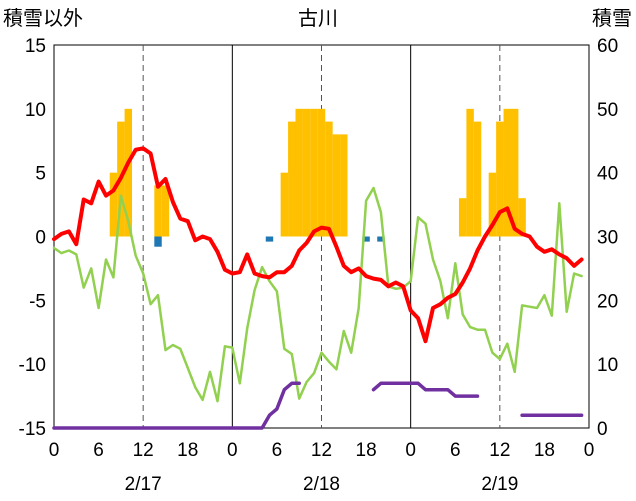 Image resolution: width=636 pixels, height=501 pixels. I want to click on left-tick-label: 10, so click(35, 110).